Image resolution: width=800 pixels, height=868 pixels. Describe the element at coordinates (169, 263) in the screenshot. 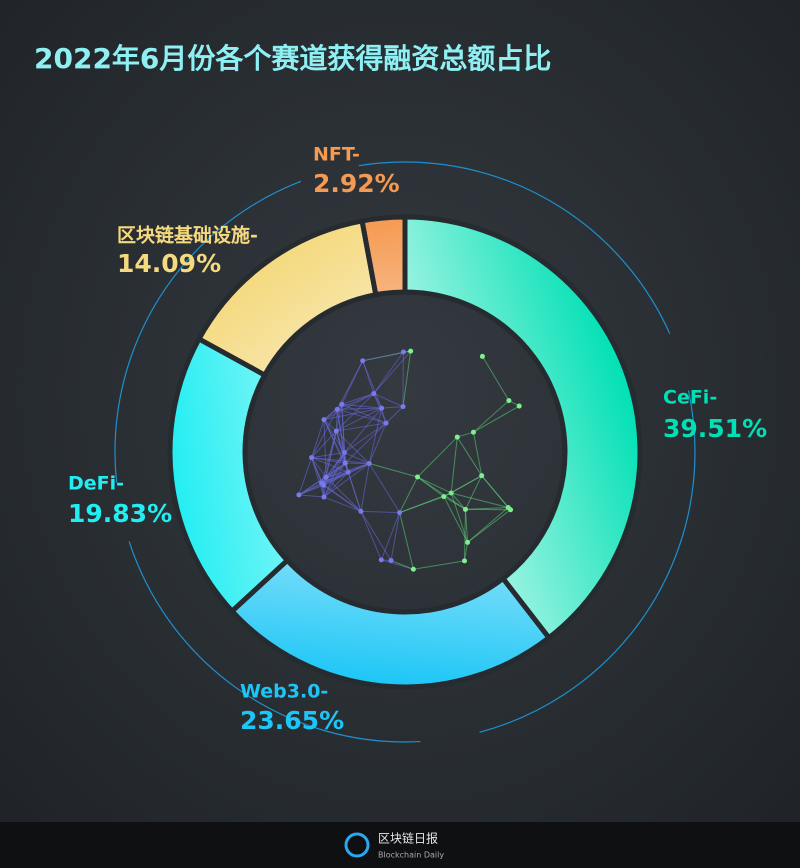

I see `value-label: 14.09%` at that location.